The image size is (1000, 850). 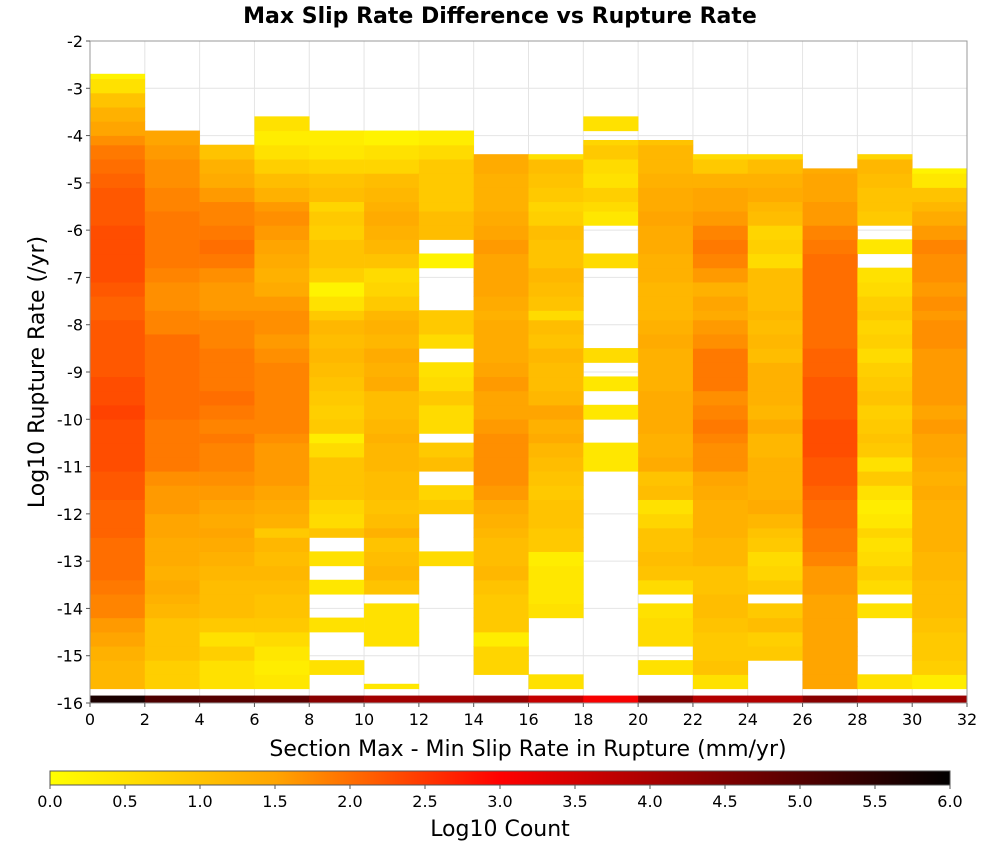 What do you see at coordinates (73, 372) in the screenshot?
I see `y-axis-ticks: -2 -3 -4 -5 -6 -7 -8 -9 -10 -11 -12 -13 -14 -15 -16` at bounding box center [73, 372].